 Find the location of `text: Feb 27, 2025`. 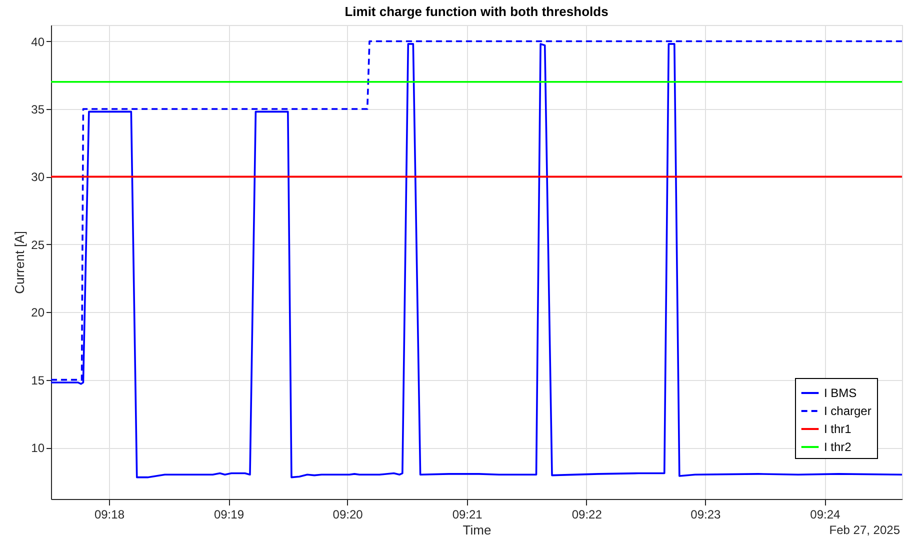

text: Feb 27, 2025 is located at coordinates (864, 530).